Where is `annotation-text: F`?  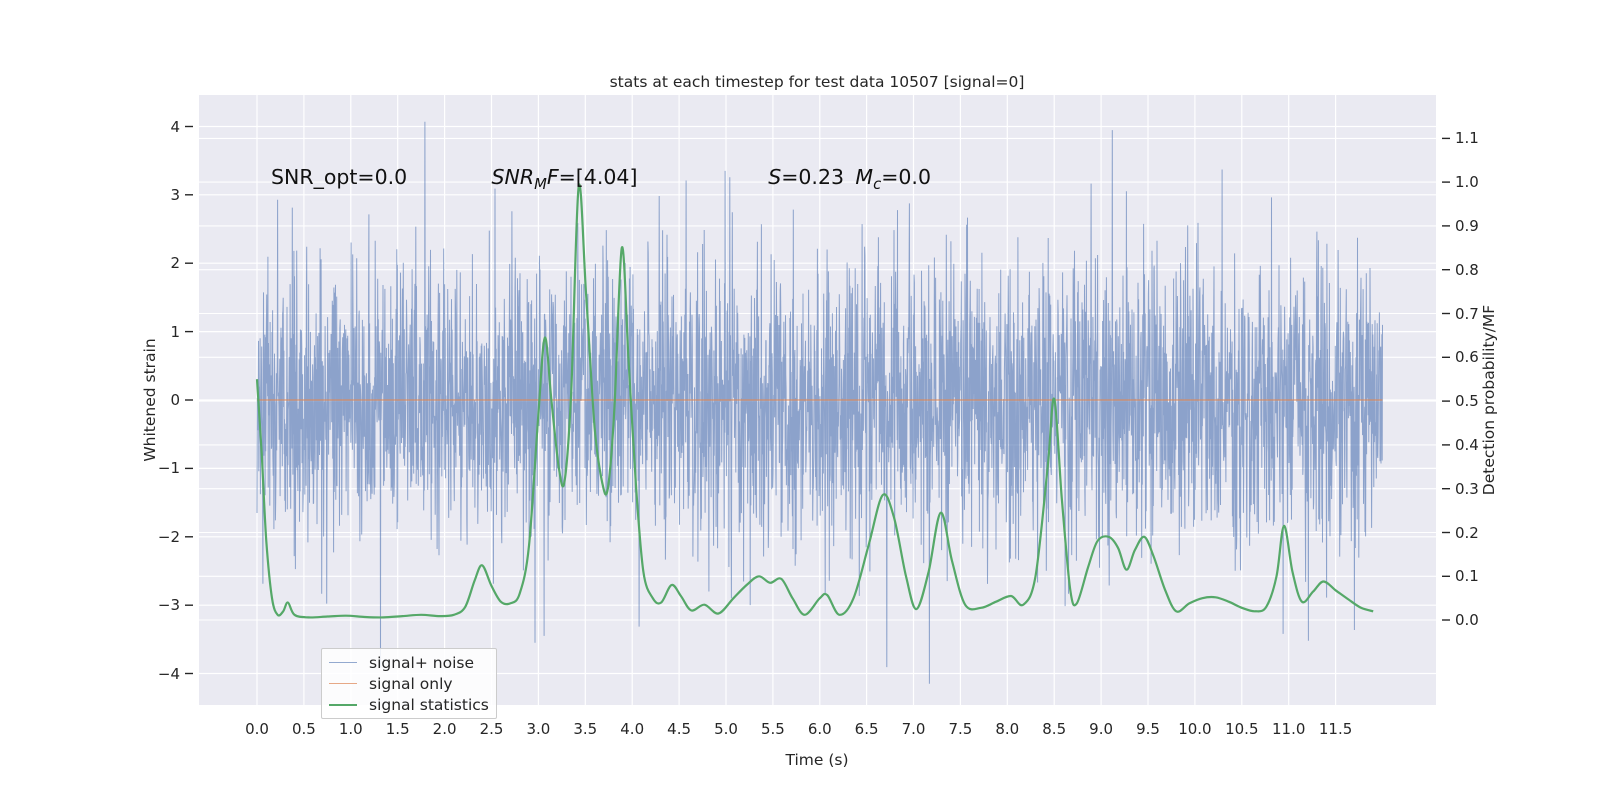
annotation-text: F is located at coordinates (552, 177).